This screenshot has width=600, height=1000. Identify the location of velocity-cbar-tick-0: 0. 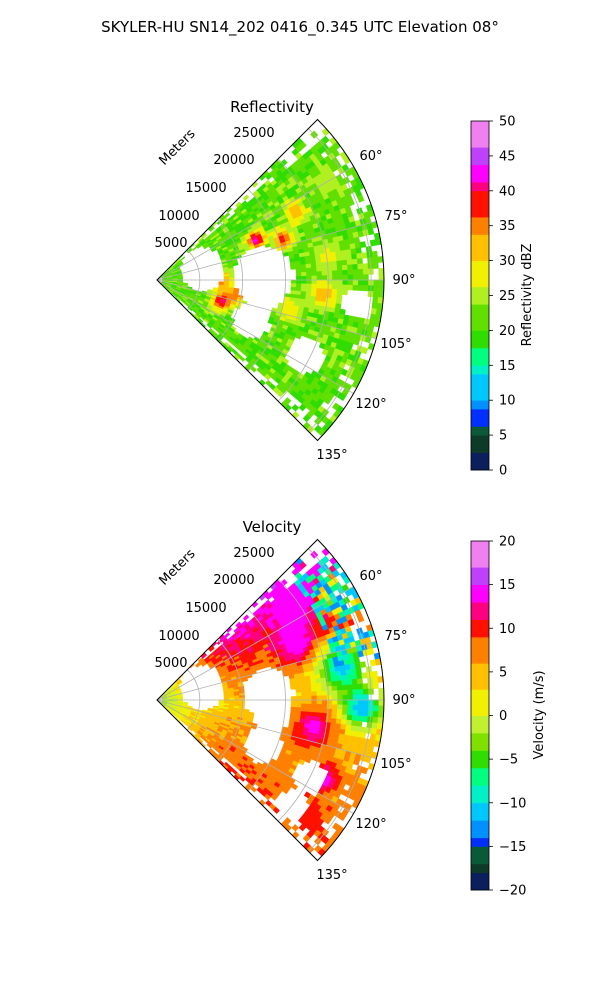
(503, 716).